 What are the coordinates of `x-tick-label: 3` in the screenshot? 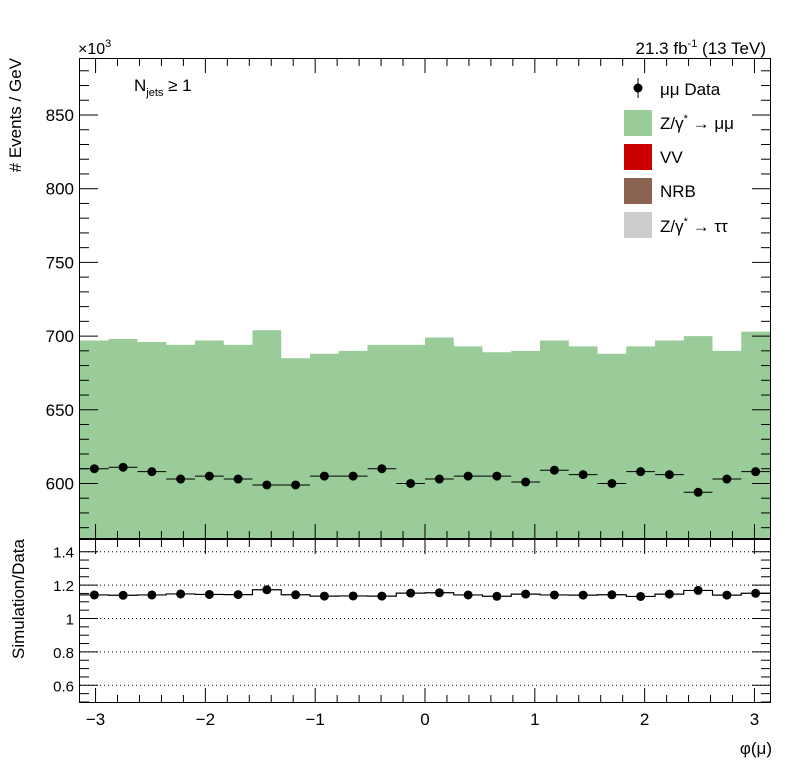 It's located at (754, 719).